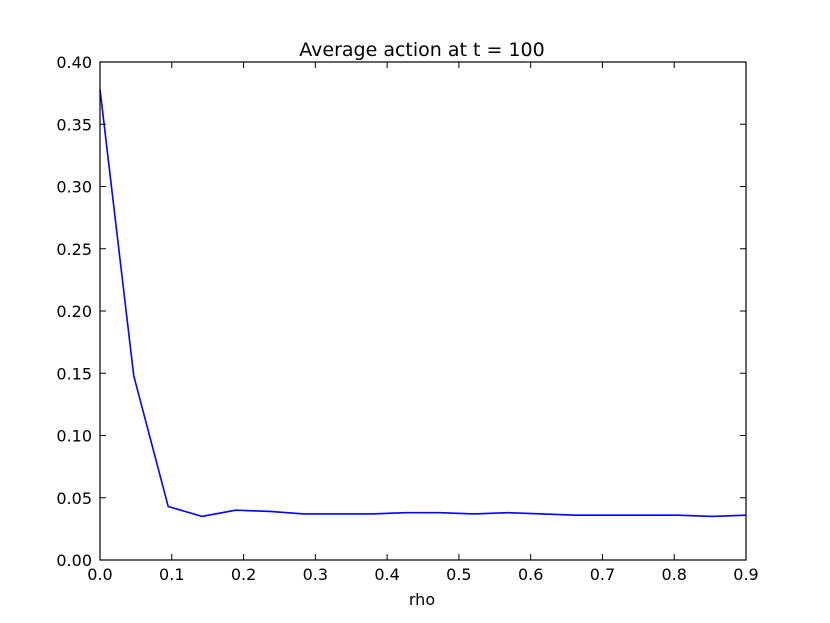 This screenshot has height=623, width=830. What do you see at coordinates (74, 436) in the screenshot?
I see `y-tick-label: 0.10` at bounding box center [74, 436].